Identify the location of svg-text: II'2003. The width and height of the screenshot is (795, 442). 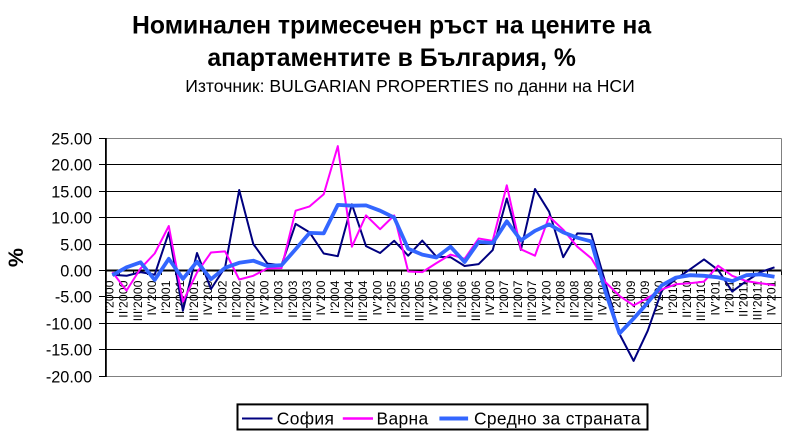
(293, 298).